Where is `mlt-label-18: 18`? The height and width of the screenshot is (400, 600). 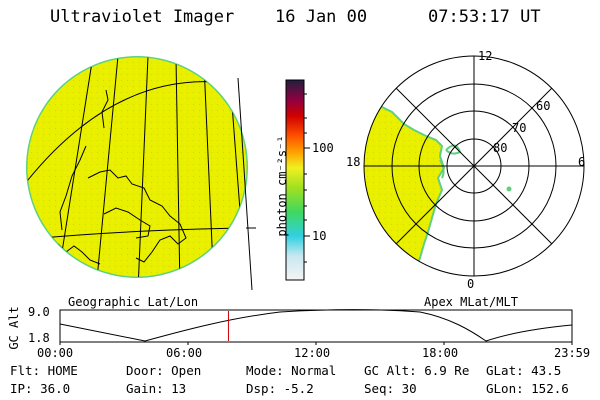
mlt-label-18: 18 is located at coordinates (353, 162).